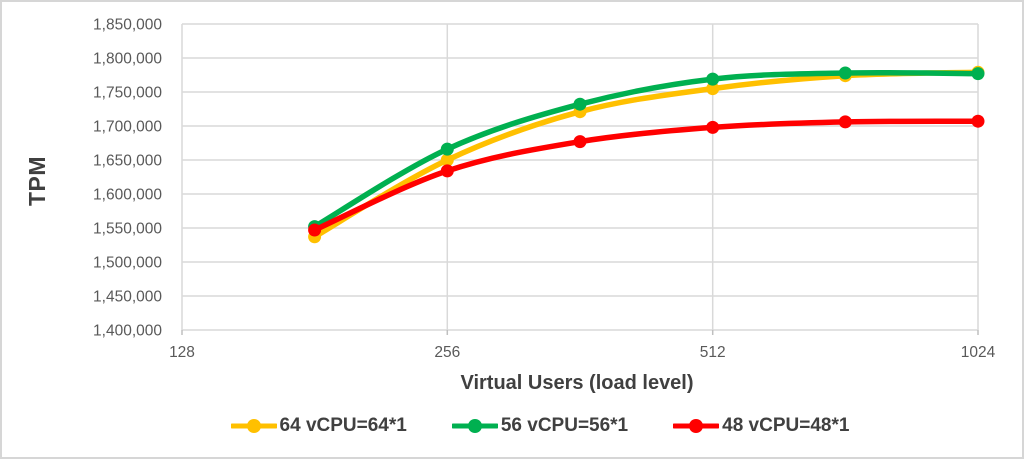 The width and height of the screenshot is (1024, 459). What do you see at coordinates (978, 352) in the screenshot?
I see `x-tick-label: 1024` at bounding box center [978, 352].